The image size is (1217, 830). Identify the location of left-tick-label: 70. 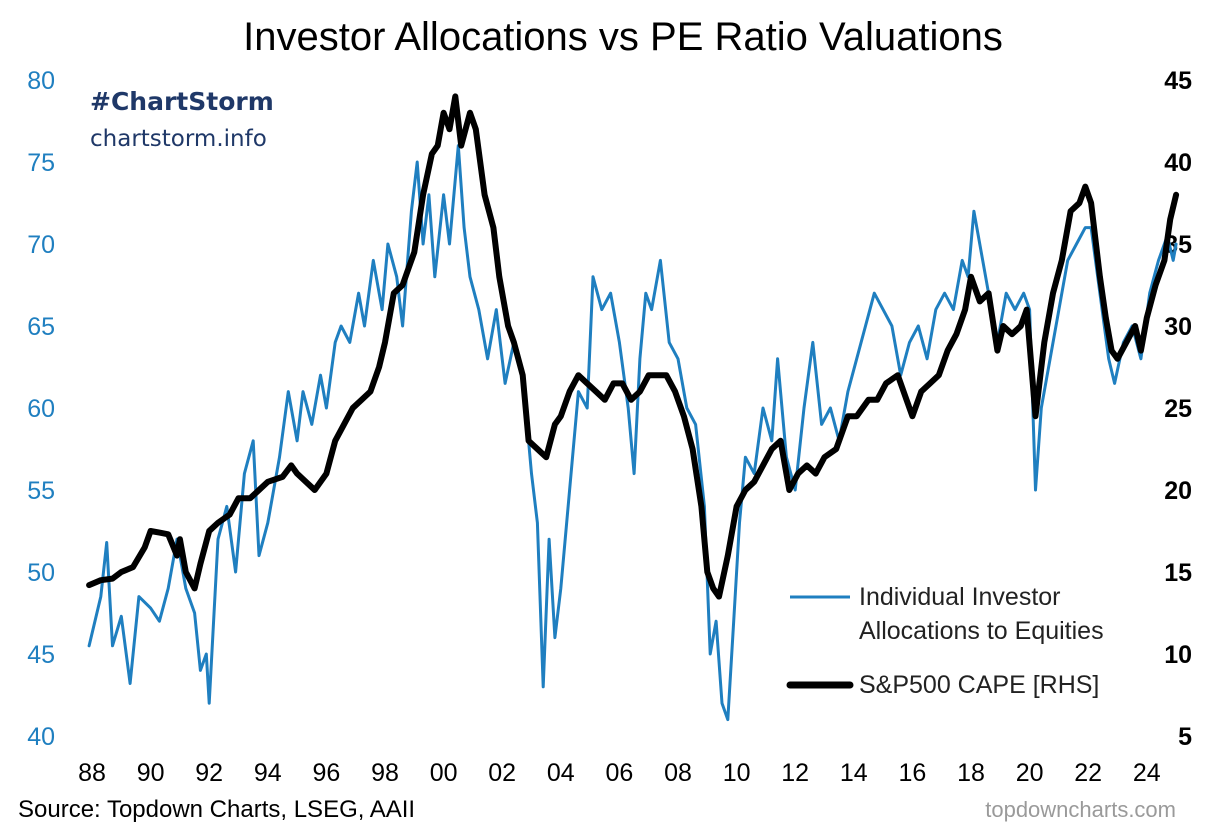
(41, 245).